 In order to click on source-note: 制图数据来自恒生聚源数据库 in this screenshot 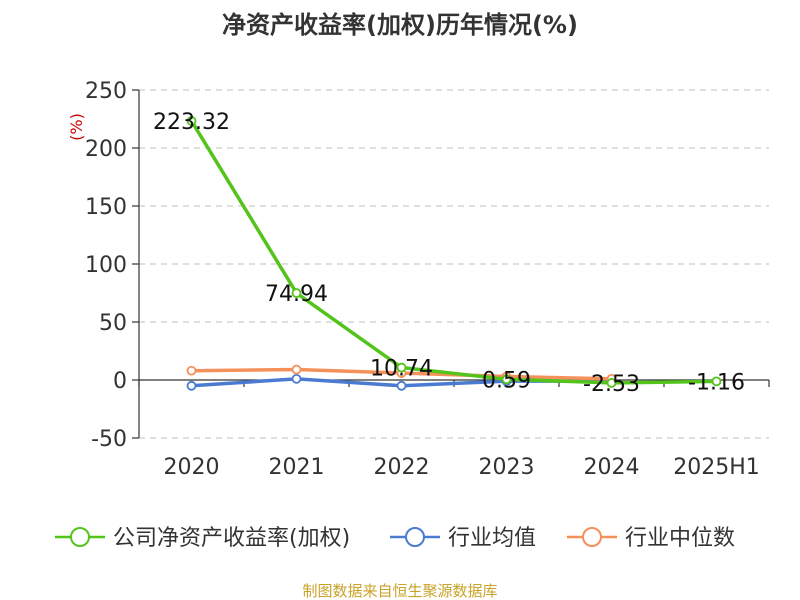, I will do `click(399, 591)`.